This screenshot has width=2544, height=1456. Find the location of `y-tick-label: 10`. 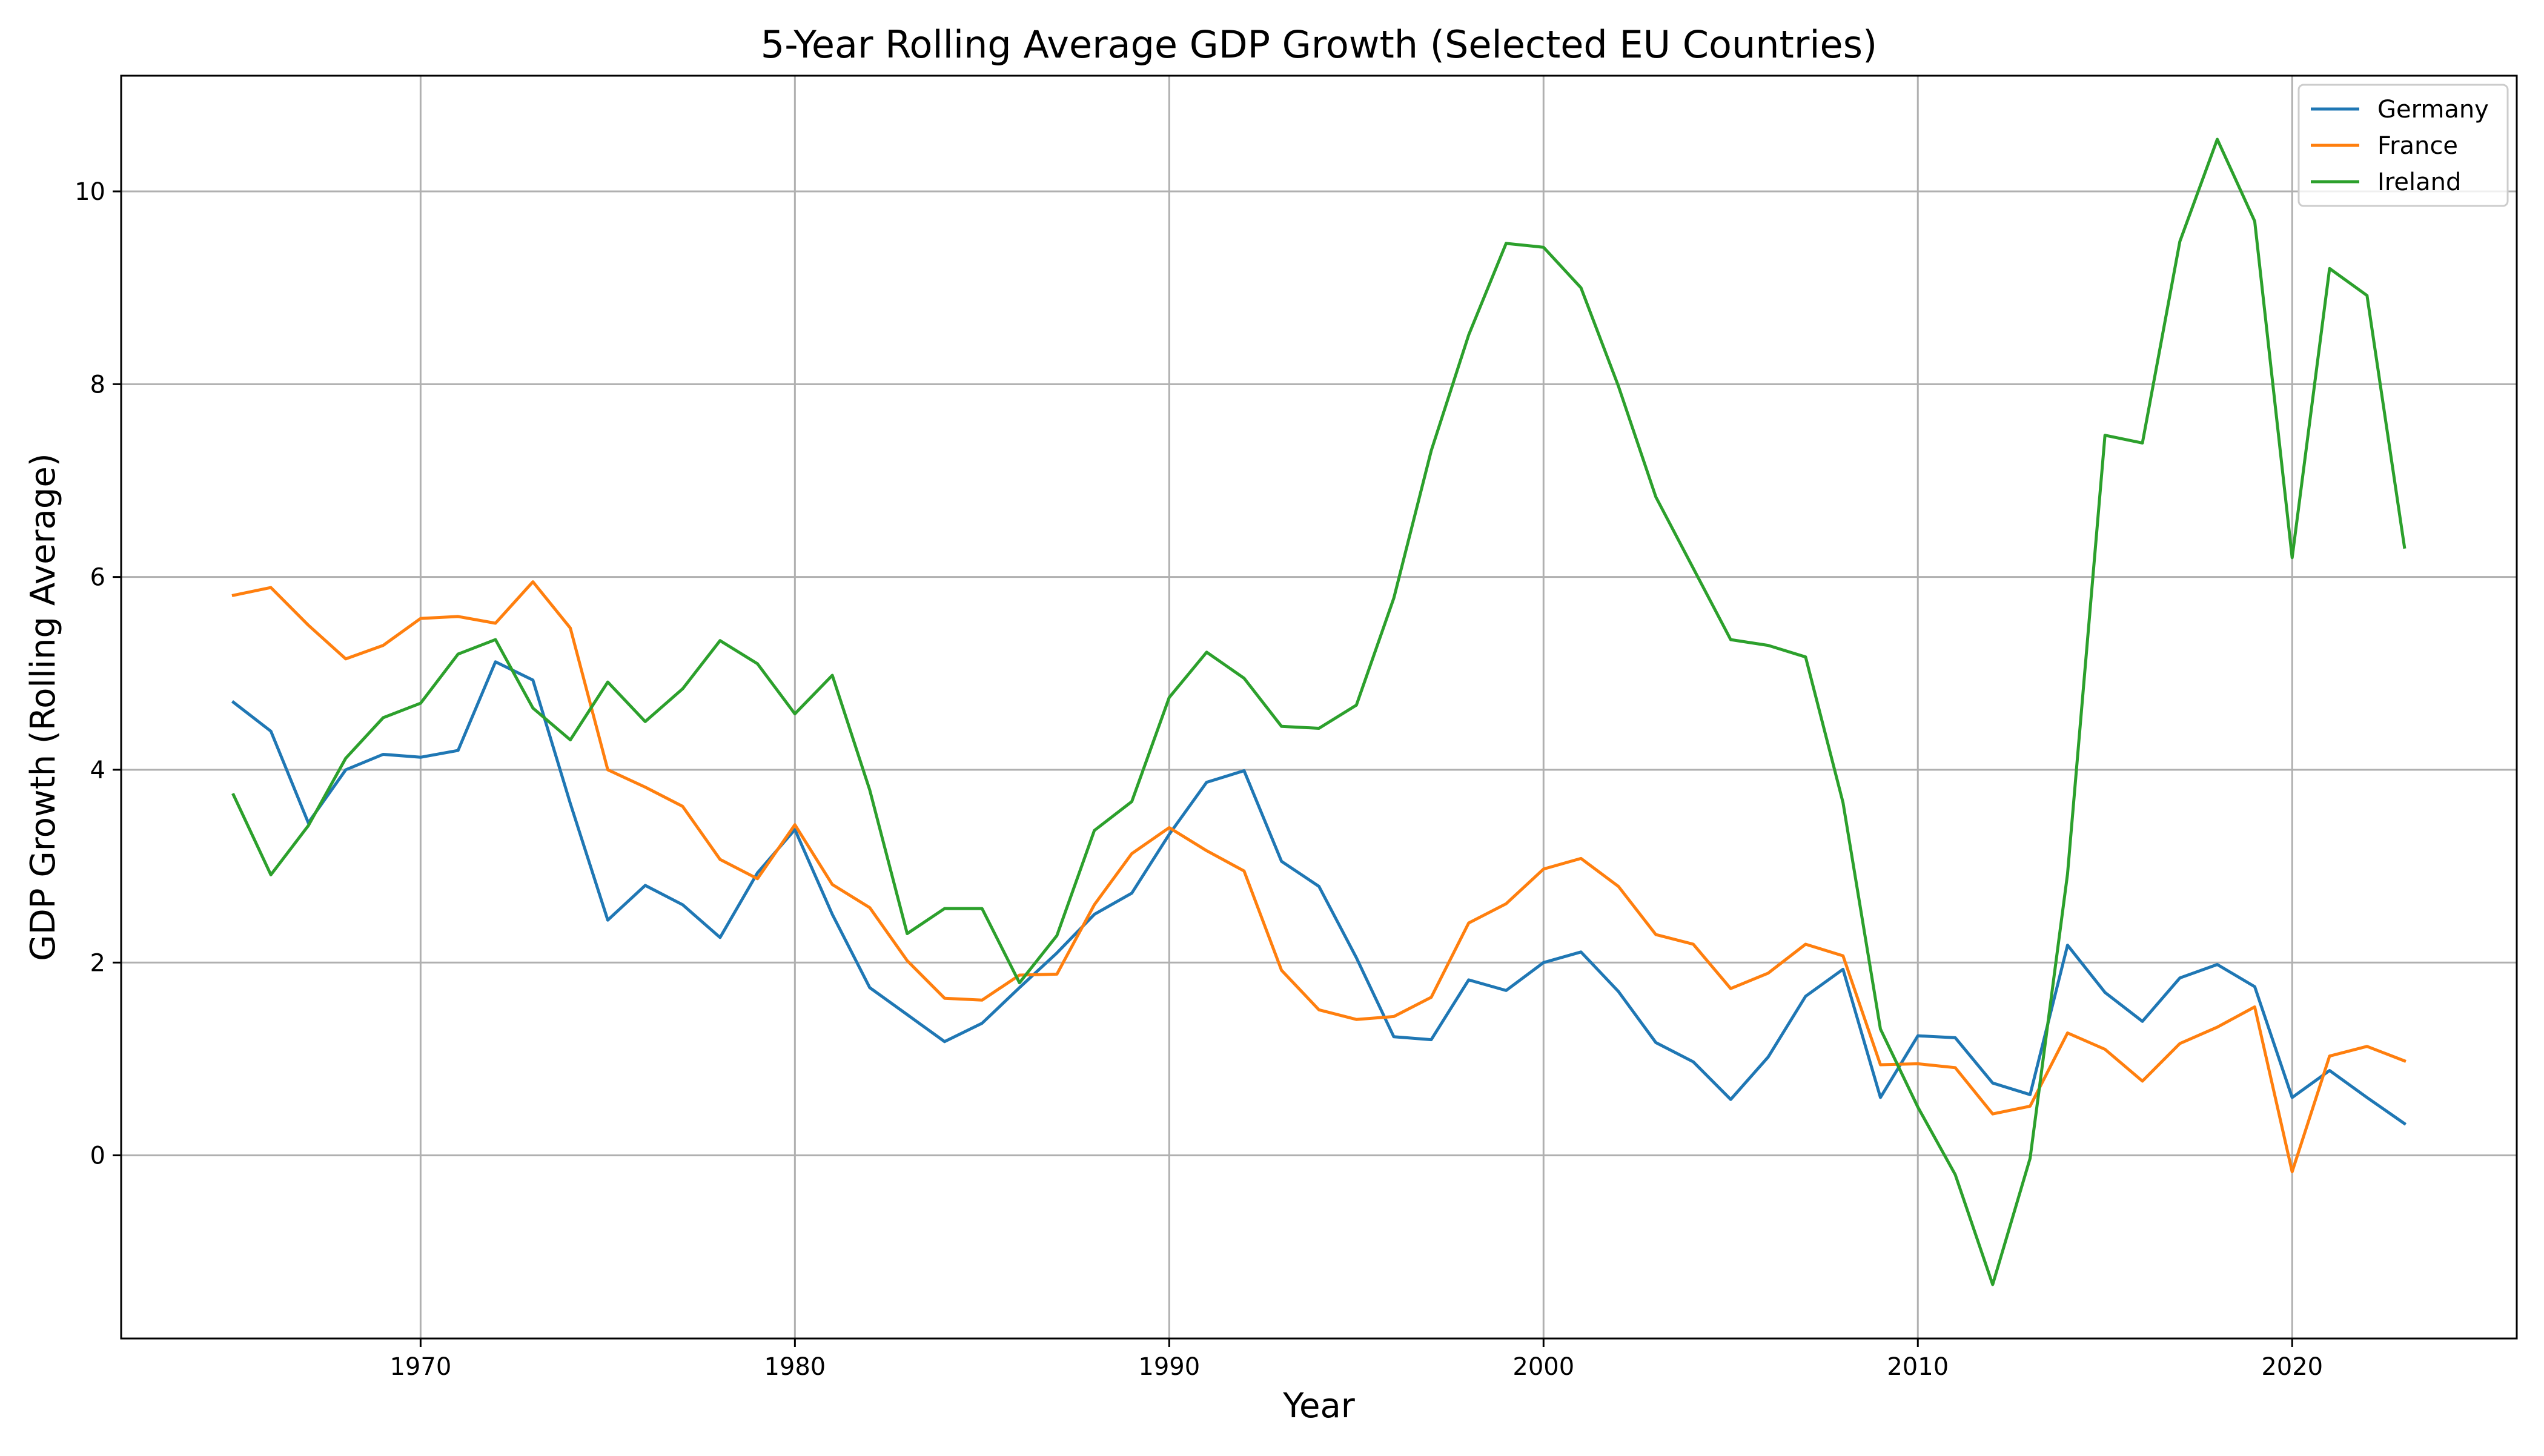

y-tick-label: 10 is located at coordinates (90, 192).